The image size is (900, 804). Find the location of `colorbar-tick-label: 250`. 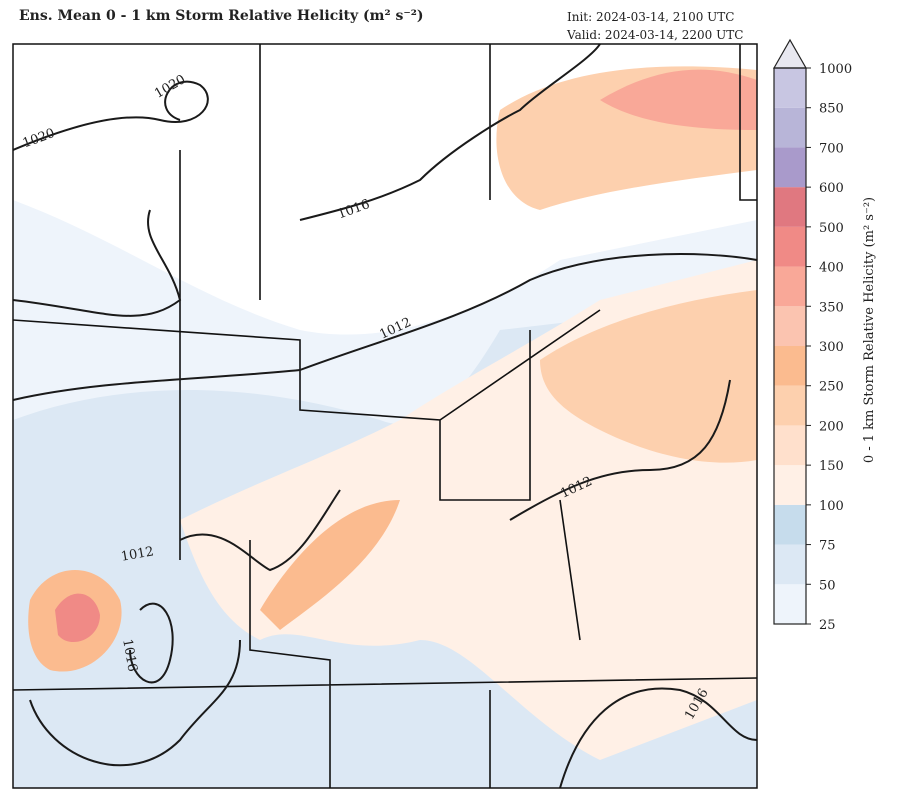

colorbar-tick-label: 250 is located at coordinates (831, 387).